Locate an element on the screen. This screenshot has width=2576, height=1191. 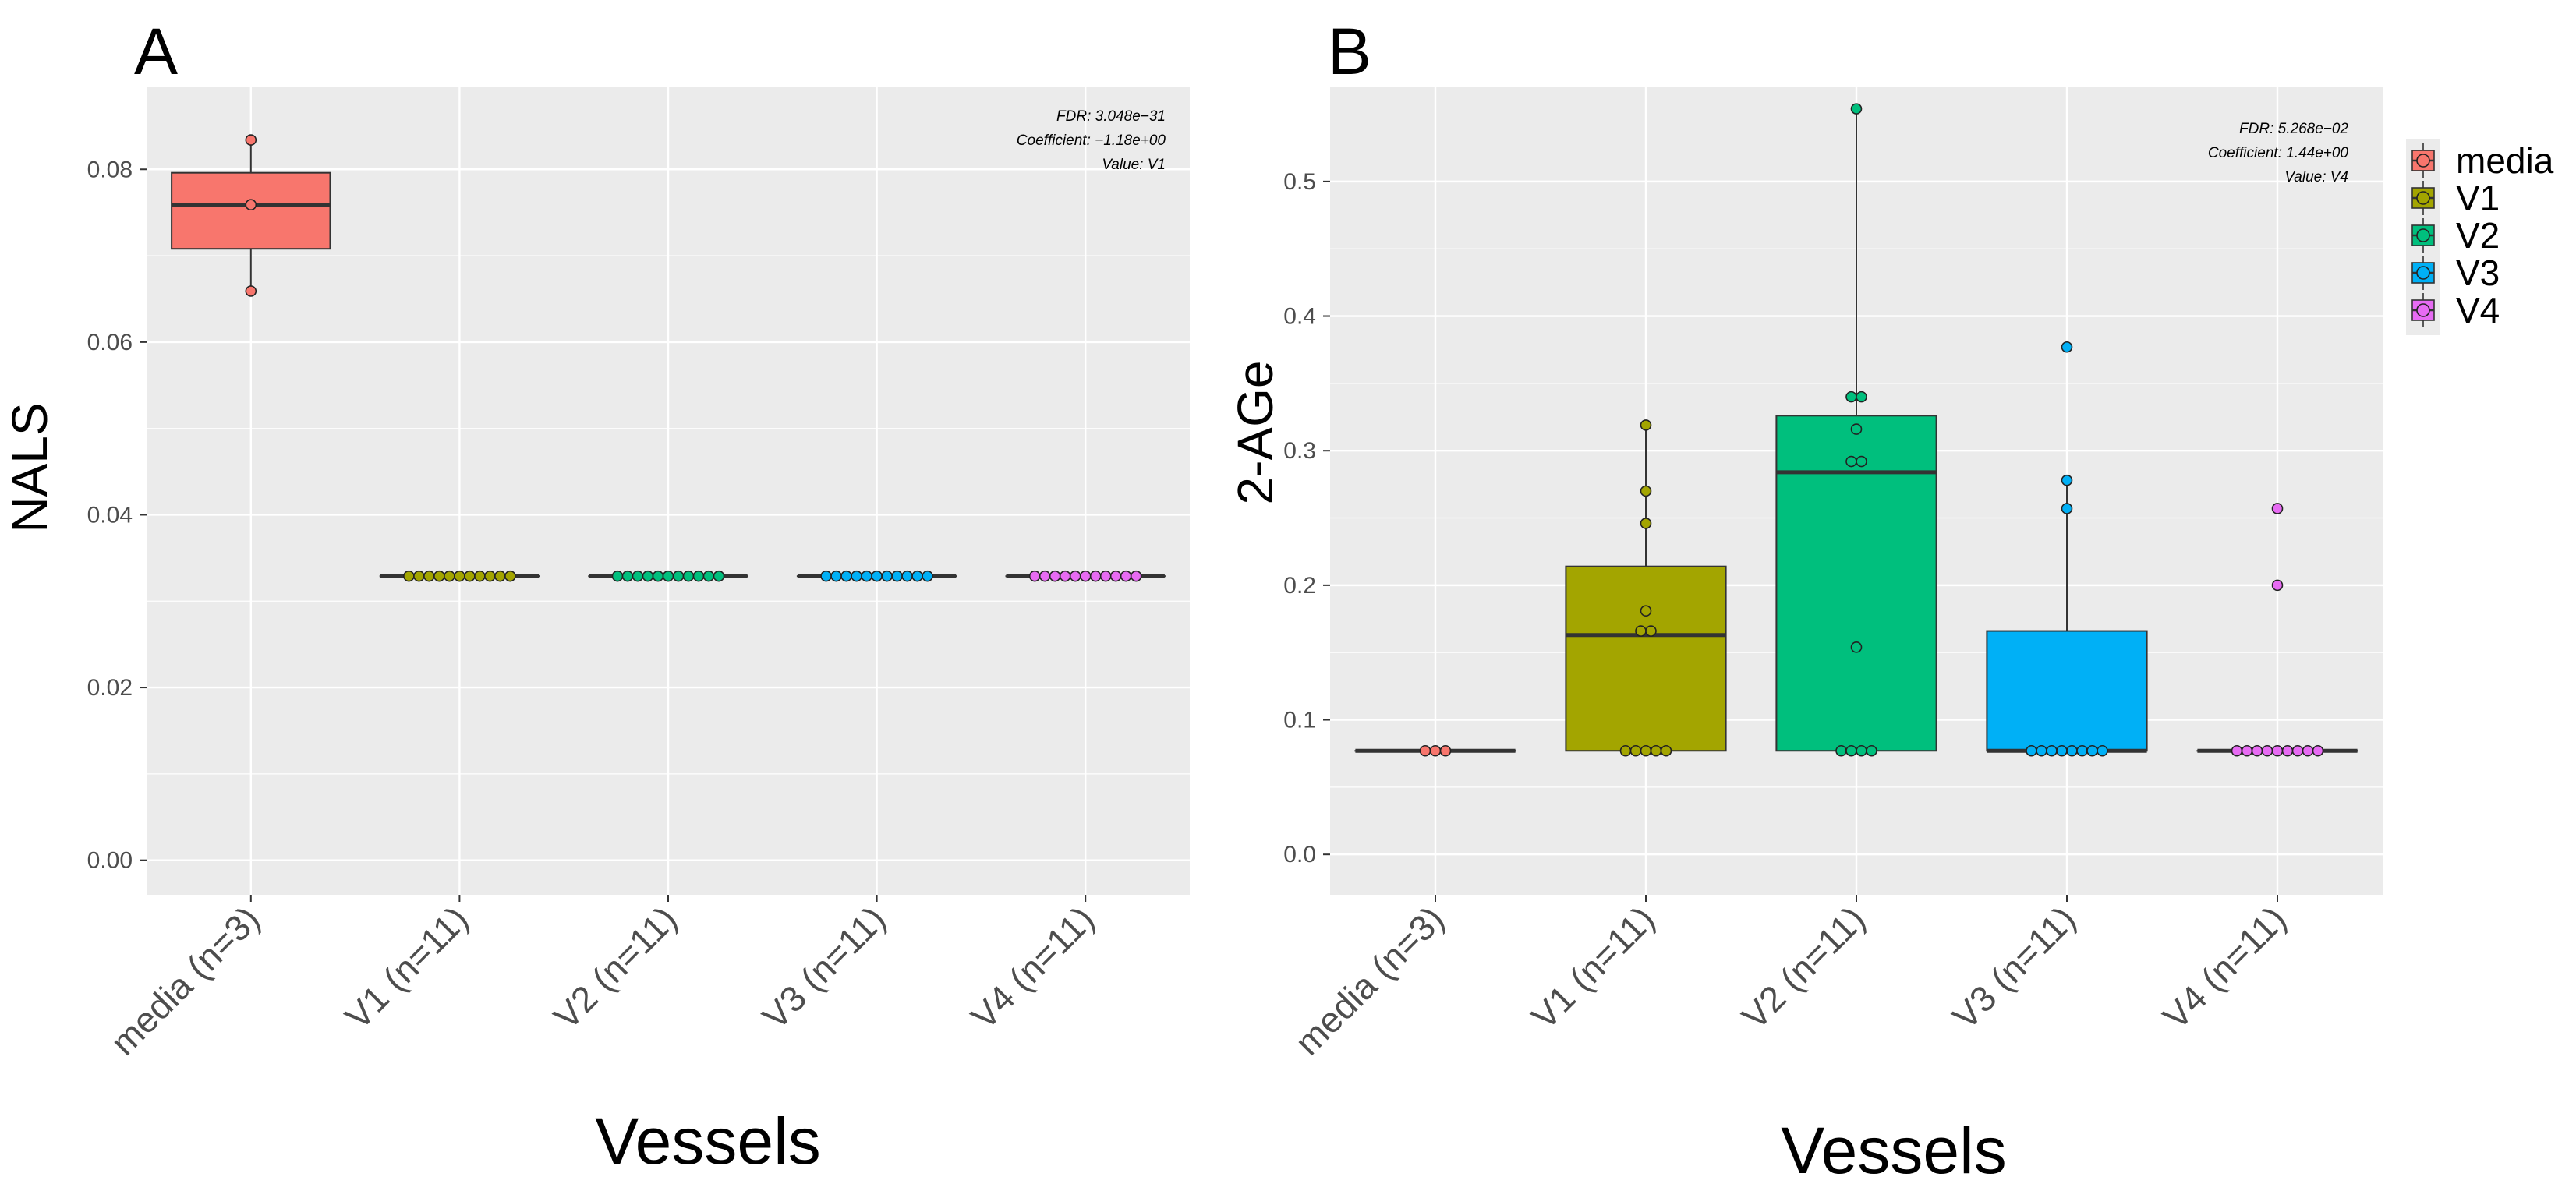
panel-b-coefficient: Coefficient: 1.44e+00 is located at coordinates (2278, 153).